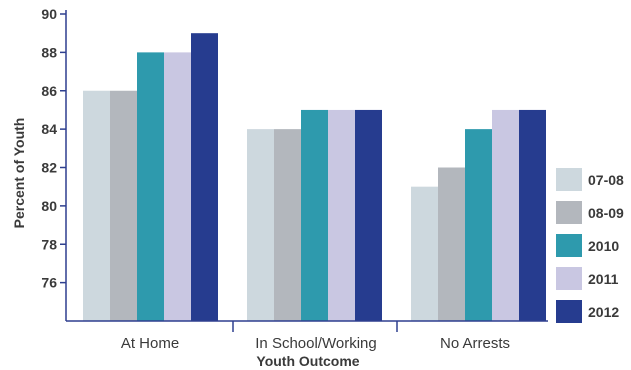  Describe the element at coordinates (53, 148) in the screenshot. I see `y-ticks-layer: 76 78 80 82 84 86 88 90` at that location.